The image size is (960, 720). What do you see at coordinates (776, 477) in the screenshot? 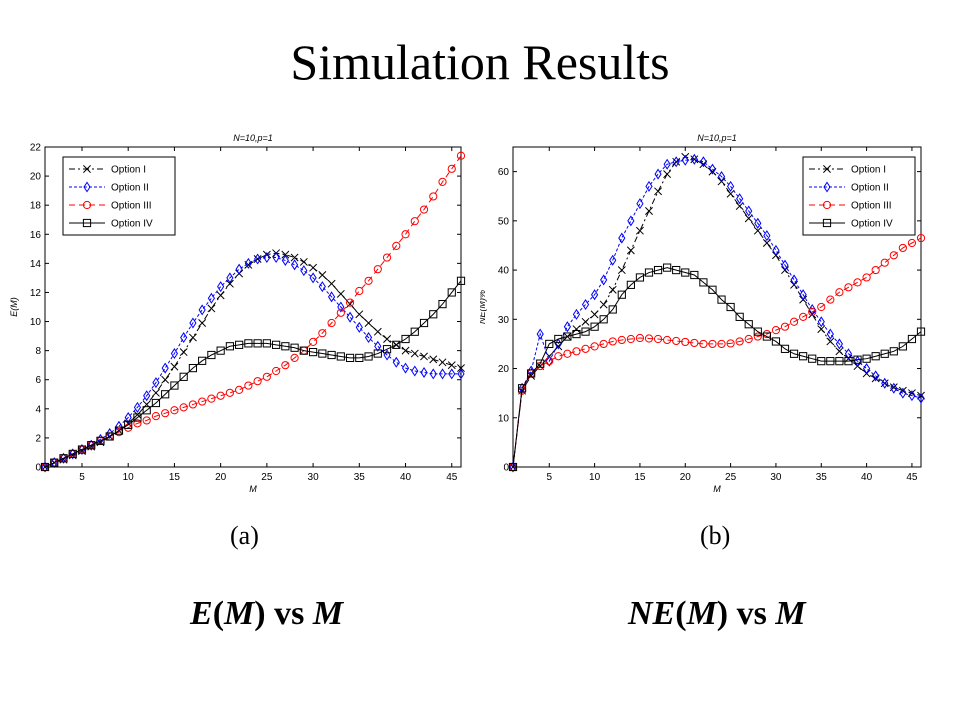
I see `chart-b-xtick-label: 30` at bounding box center [776, 477].